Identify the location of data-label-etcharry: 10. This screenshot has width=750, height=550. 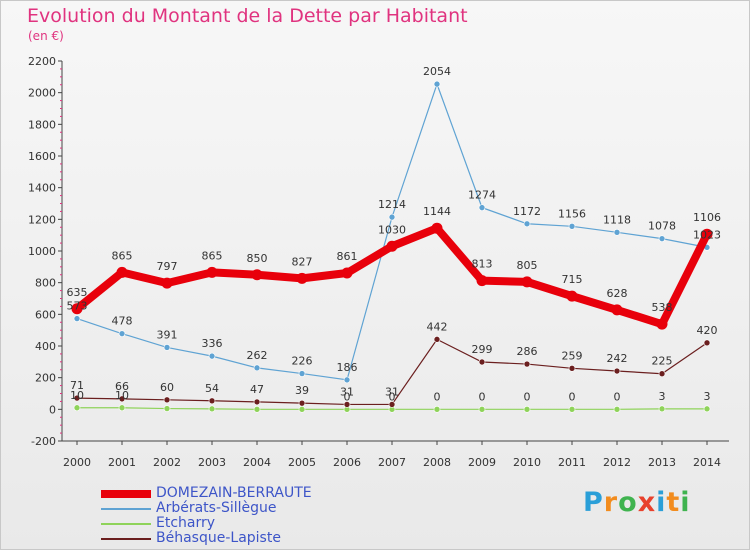
(122, 395).